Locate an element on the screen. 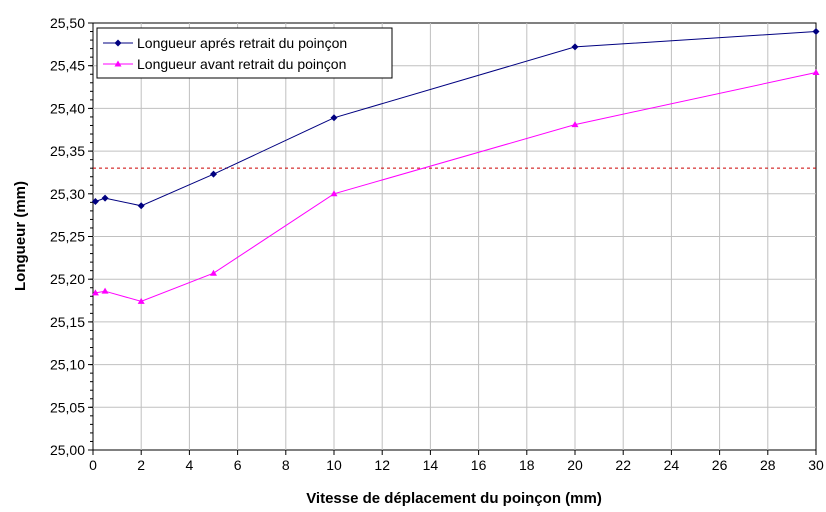 This screenshot has height=512, width=826. x-tick-label: 20 is located at coordinates (575, 465).